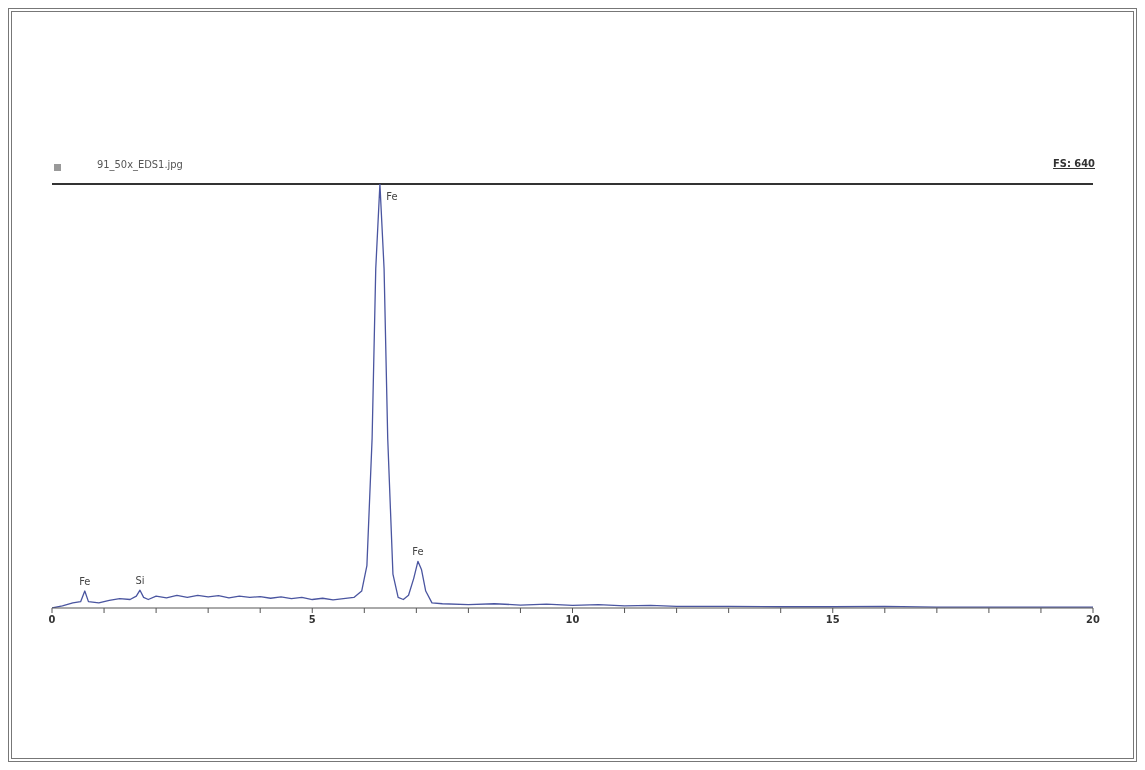  Describe the element at coordinates (140, 164) in the screenshot. I see `chart-title: 91_50x_EDS1.jpg` at that location.